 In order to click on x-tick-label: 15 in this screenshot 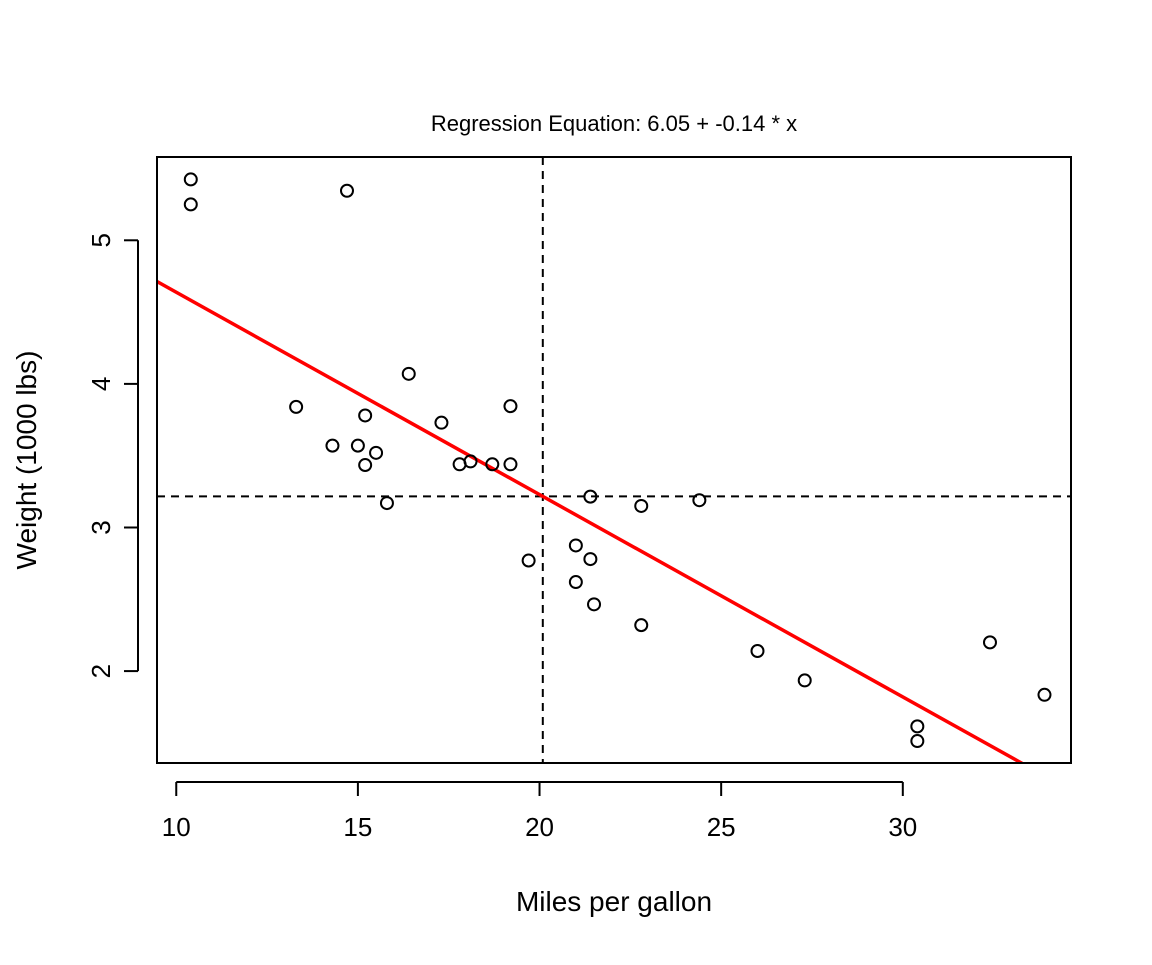, I will do `click(357, 827)`.